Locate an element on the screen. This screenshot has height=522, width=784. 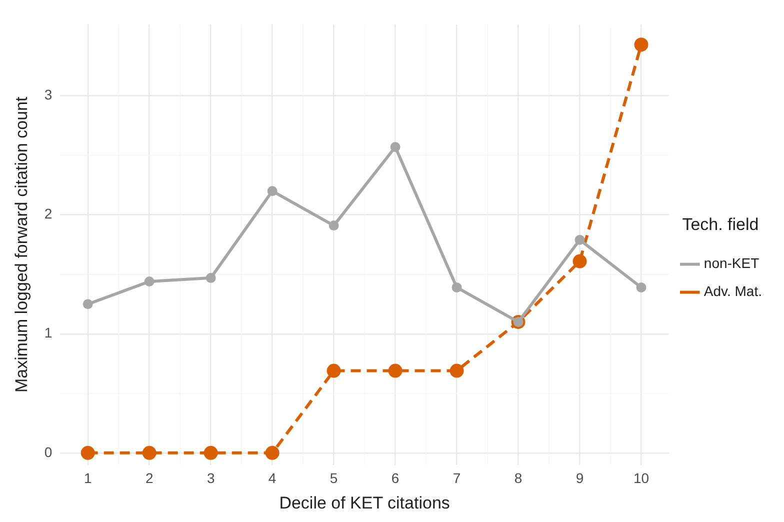
y-axis-title: Maximum logged forward citation count is located at coordinates (21, 244).